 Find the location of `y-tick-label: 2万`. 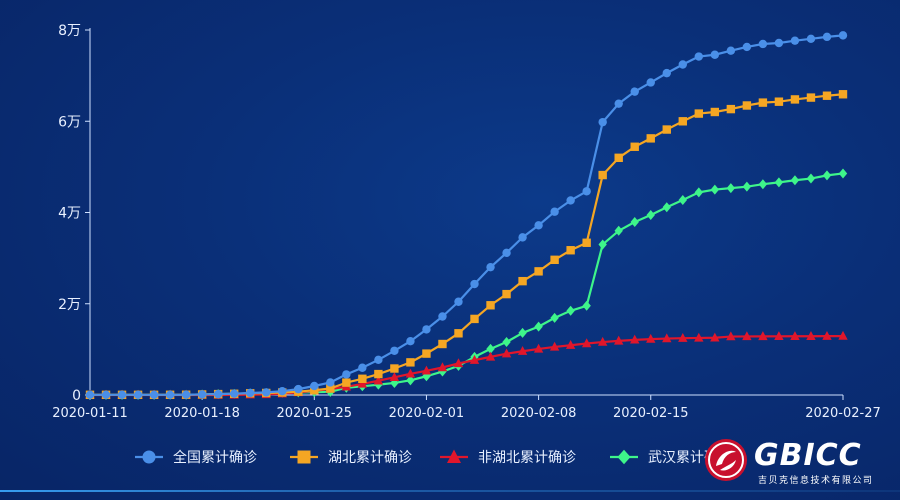

y-tick-label: 2万 is located at coordinates (69, 305).